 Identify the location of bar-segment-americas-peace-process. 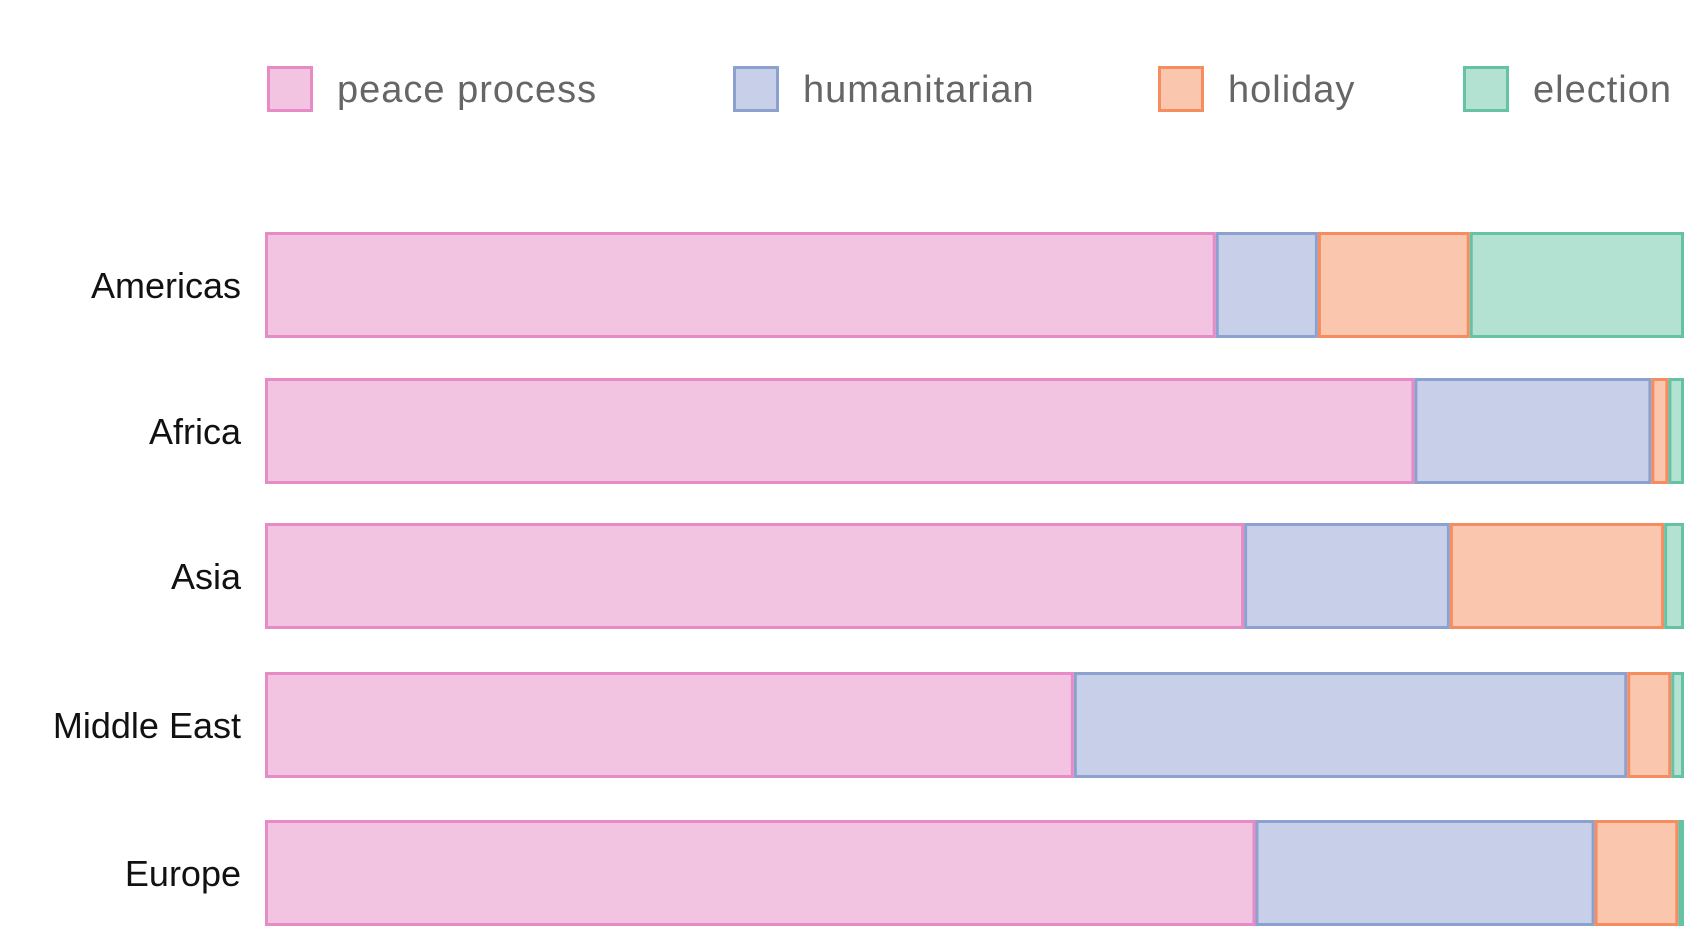
(740, 285).